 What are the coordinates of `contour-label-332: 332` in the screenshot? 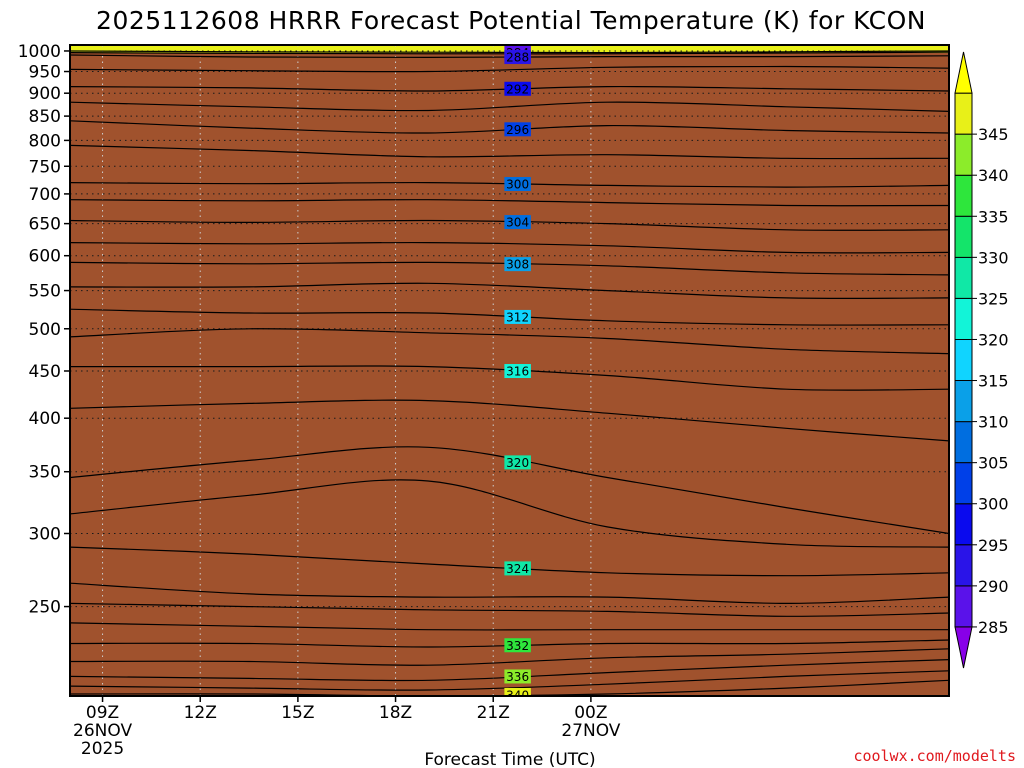 It's located at (517, 646).